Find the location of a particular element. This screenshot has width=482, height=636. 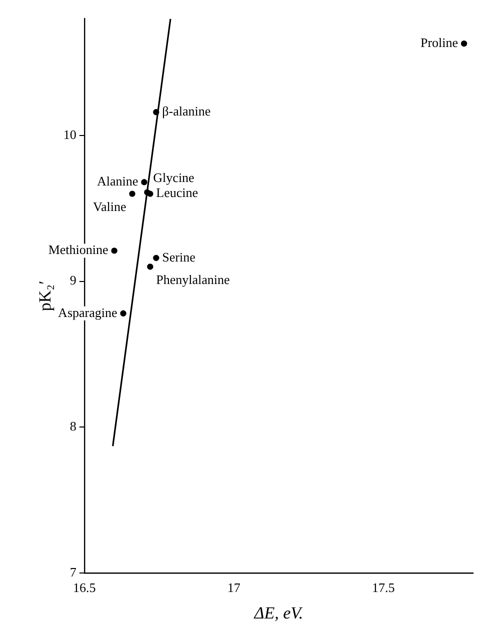

annotation: Valine is located at coordinates (109, 206).